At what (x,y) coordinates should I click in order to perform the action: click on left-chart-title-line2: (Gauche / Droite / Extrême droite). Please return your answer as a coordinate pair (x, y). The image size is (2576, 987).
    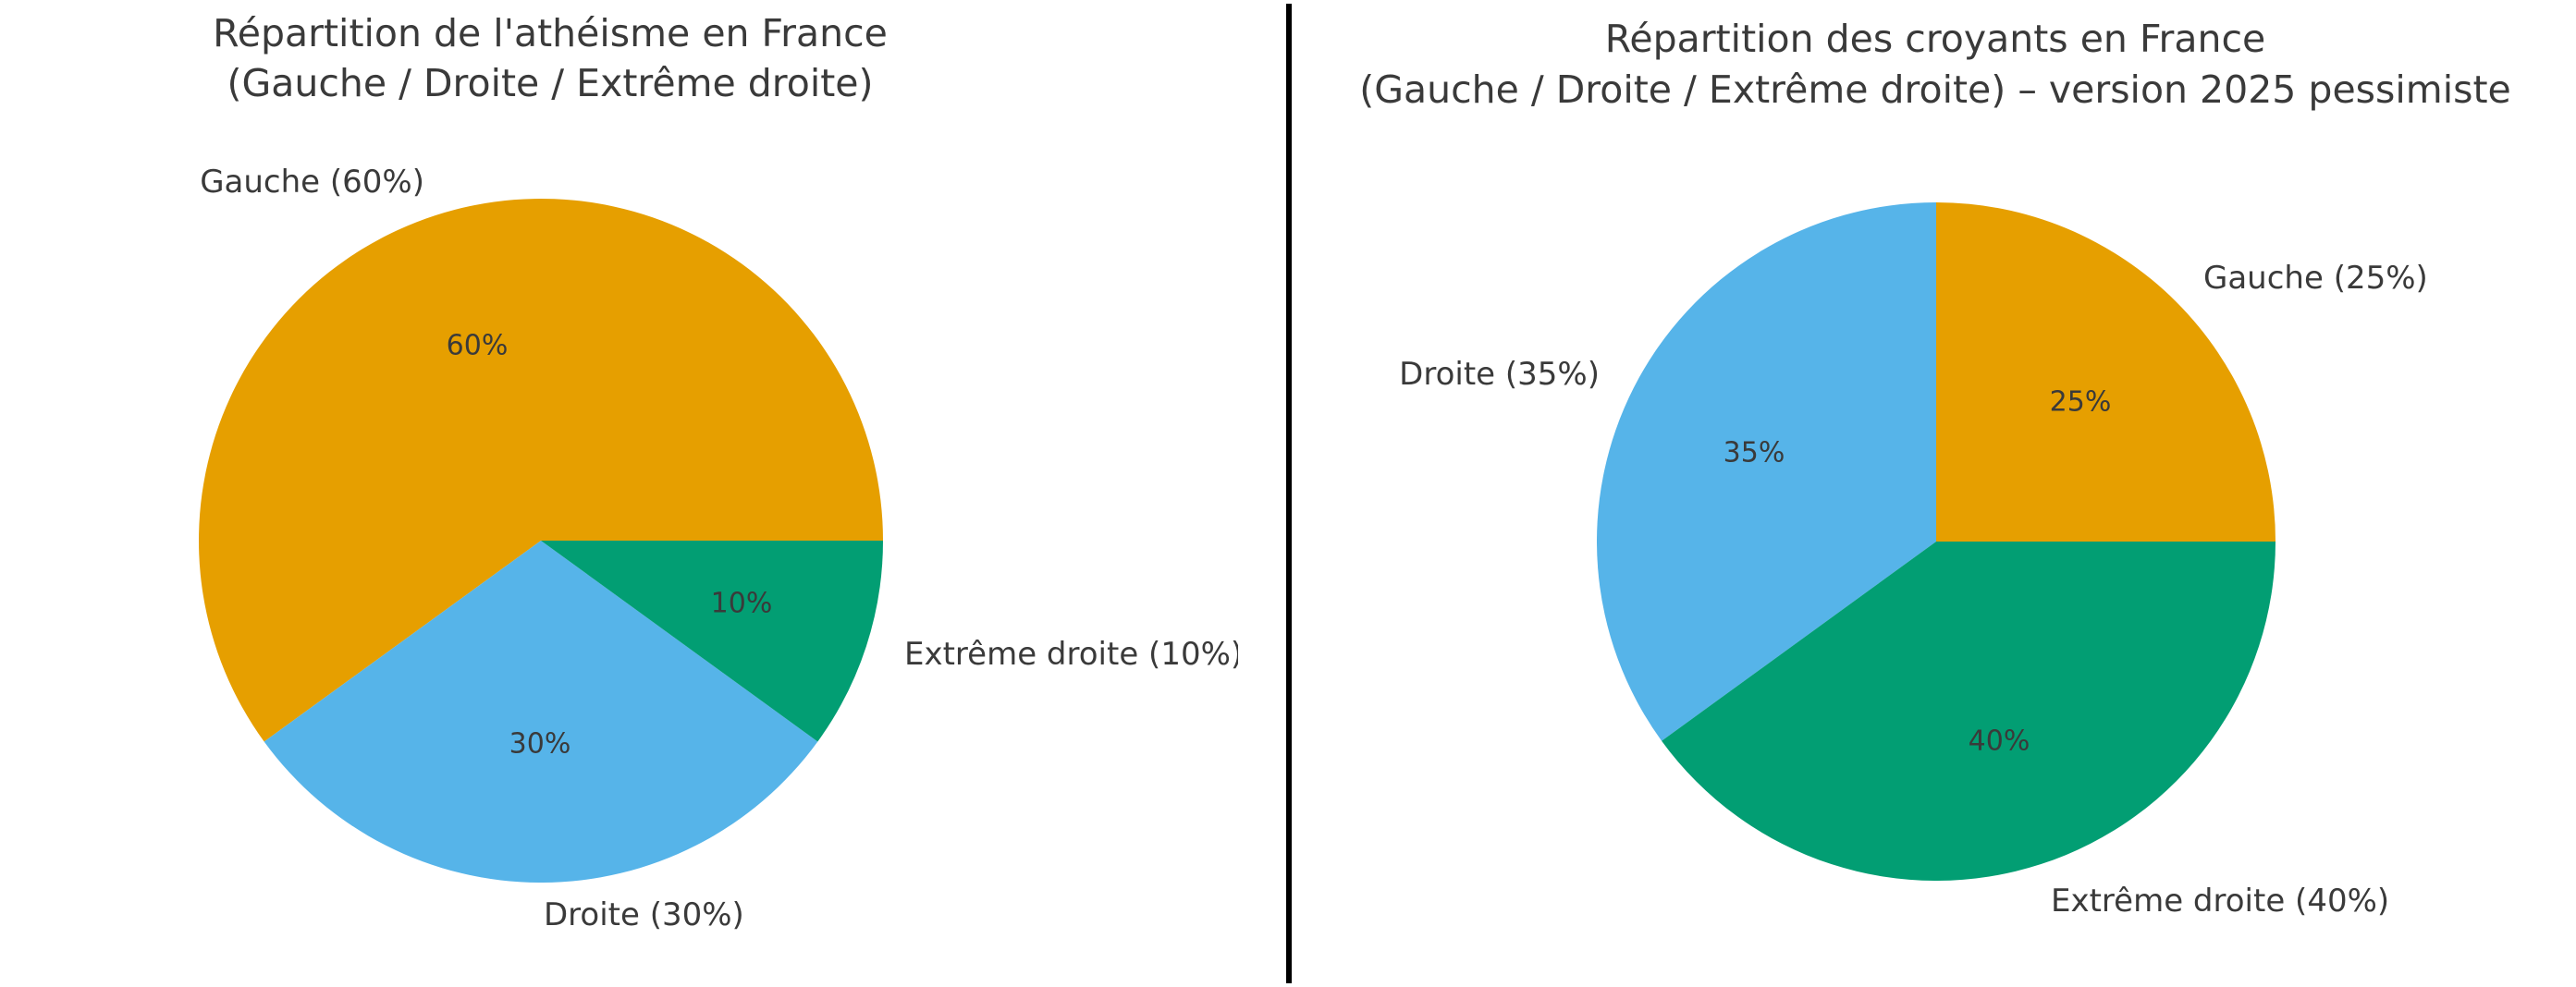
    Looking at the image, I should click on (550, 83).